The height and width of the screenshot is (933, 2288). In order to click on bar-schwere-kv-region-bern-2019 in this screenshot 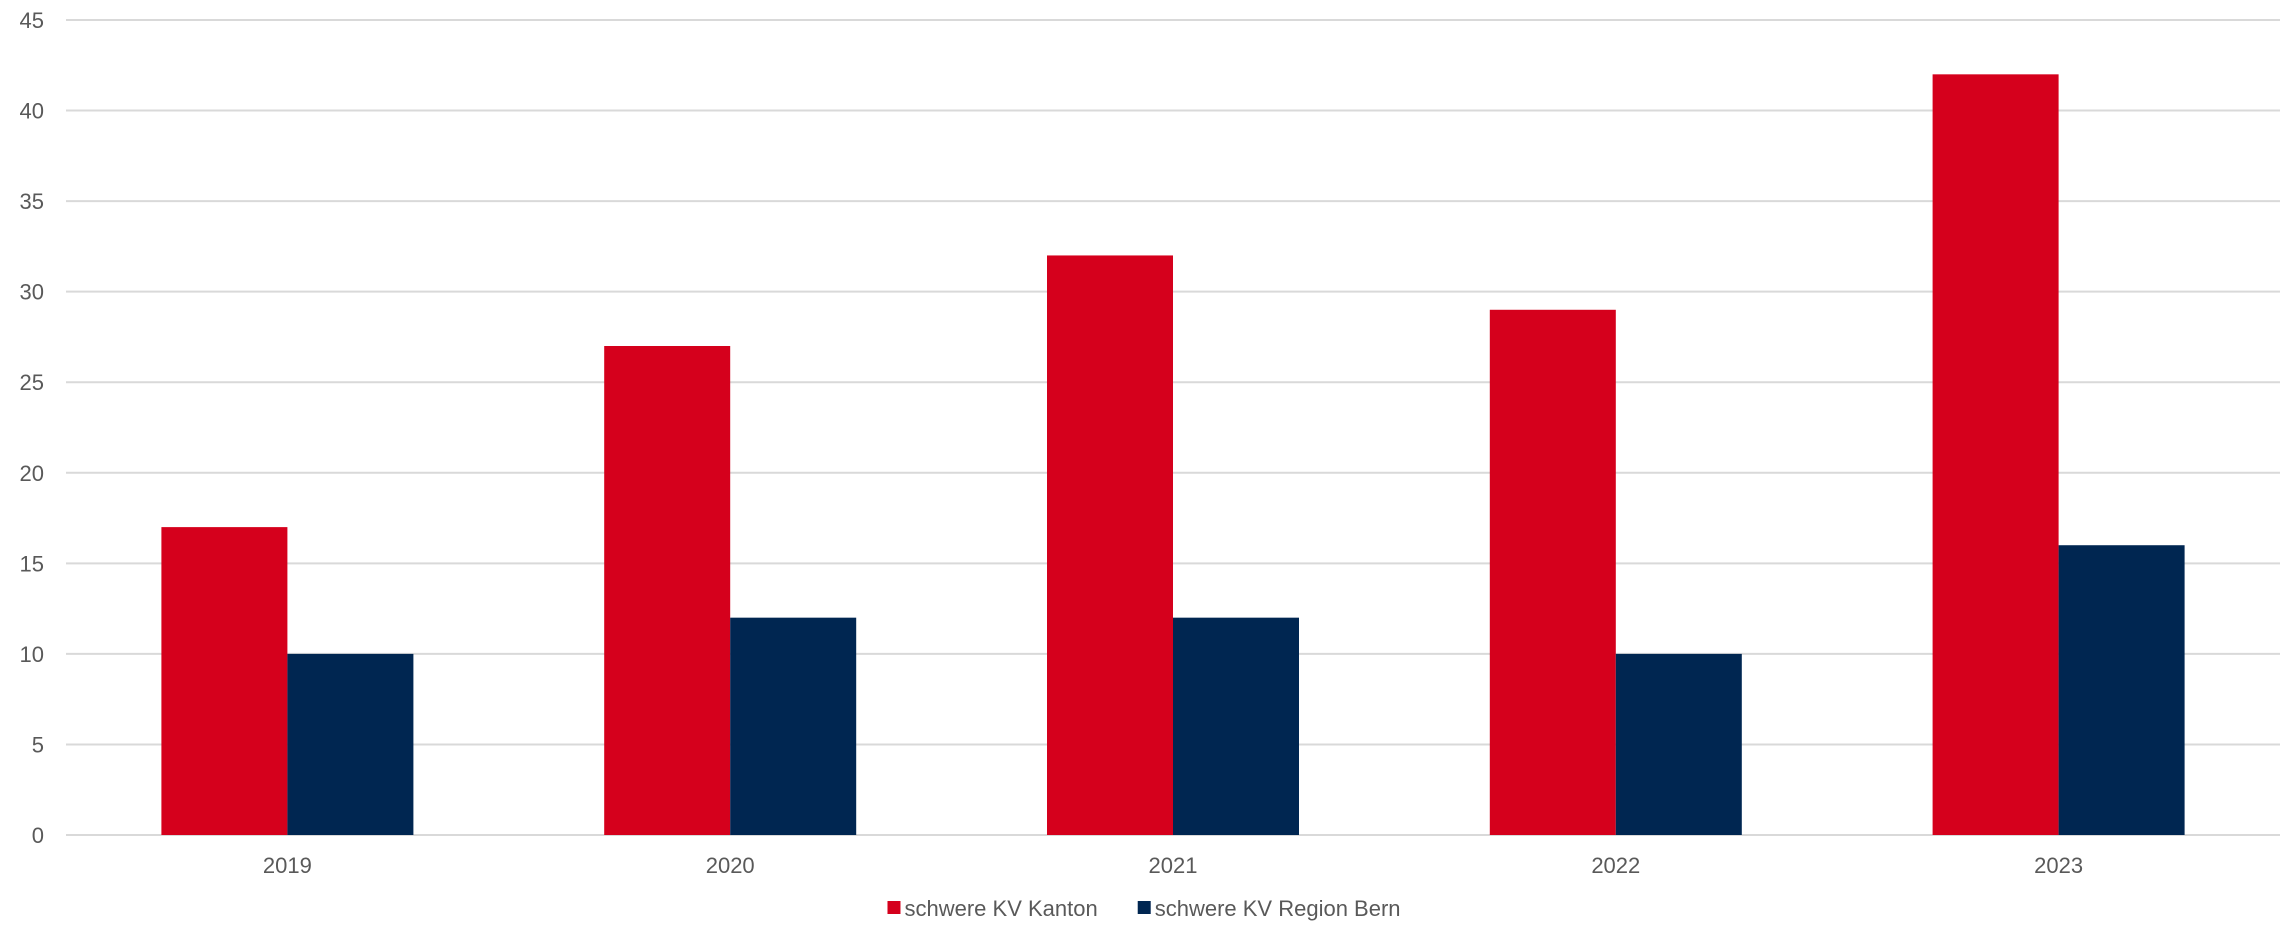, I will do `click(350, 744)`.